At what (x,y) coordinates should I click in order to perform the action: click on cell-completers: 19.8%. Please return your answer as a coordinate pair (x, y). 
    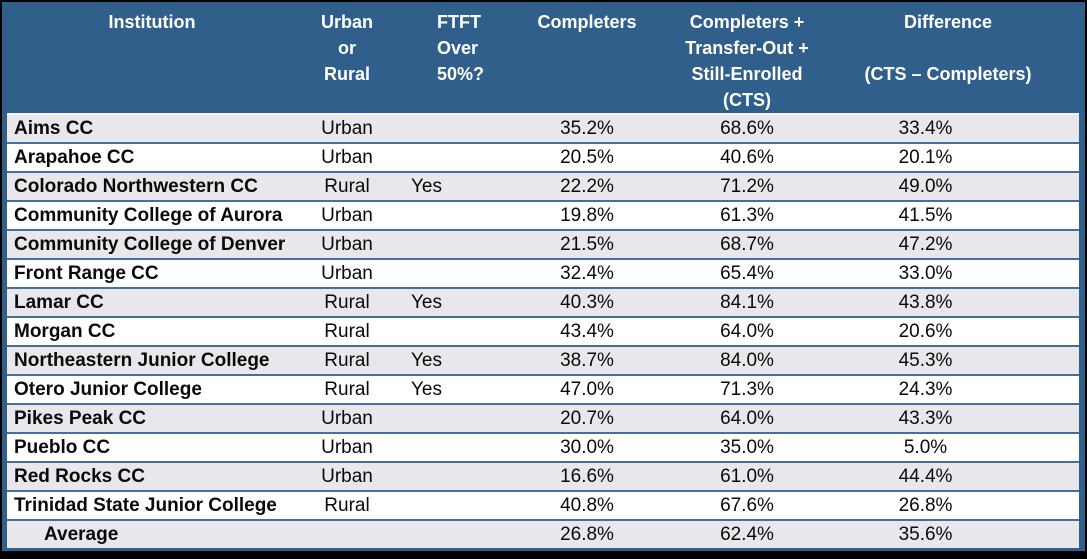
    Looking at the image, I should click on (587, 214).